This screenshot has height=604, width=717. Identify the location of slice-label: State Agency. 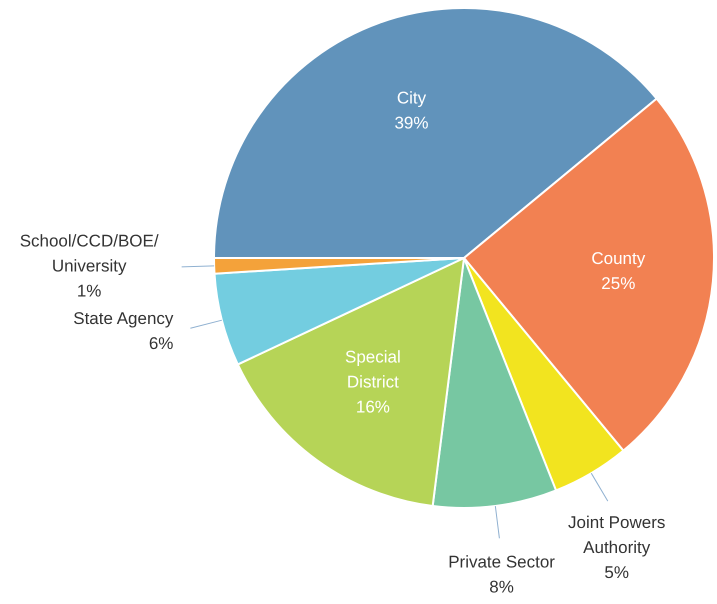
(123, 319).